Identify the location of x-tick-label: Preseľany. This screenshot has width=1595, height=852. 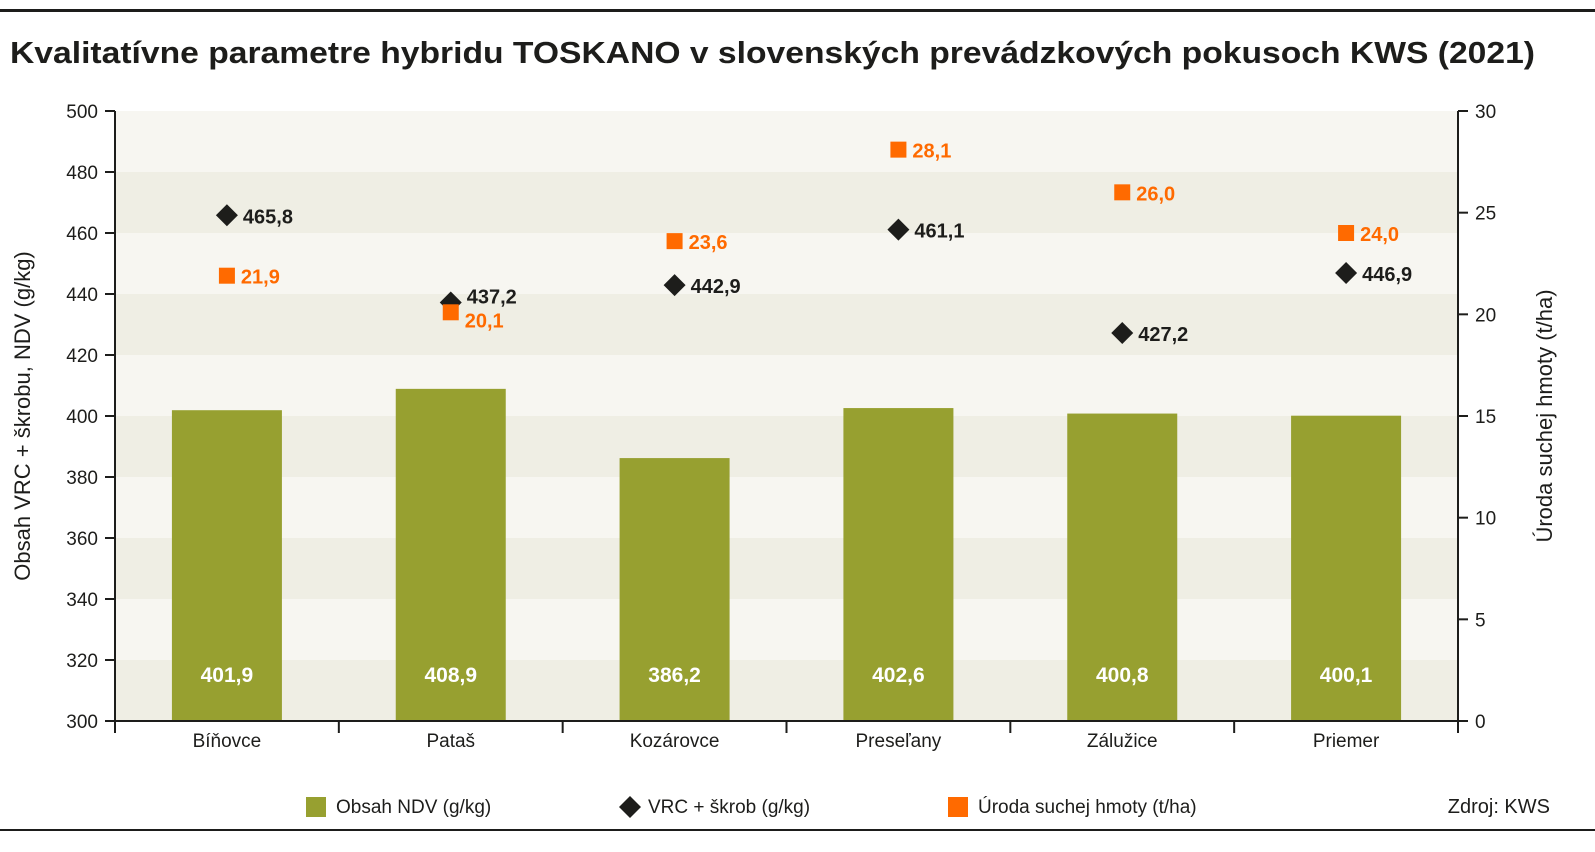
(899, 741).